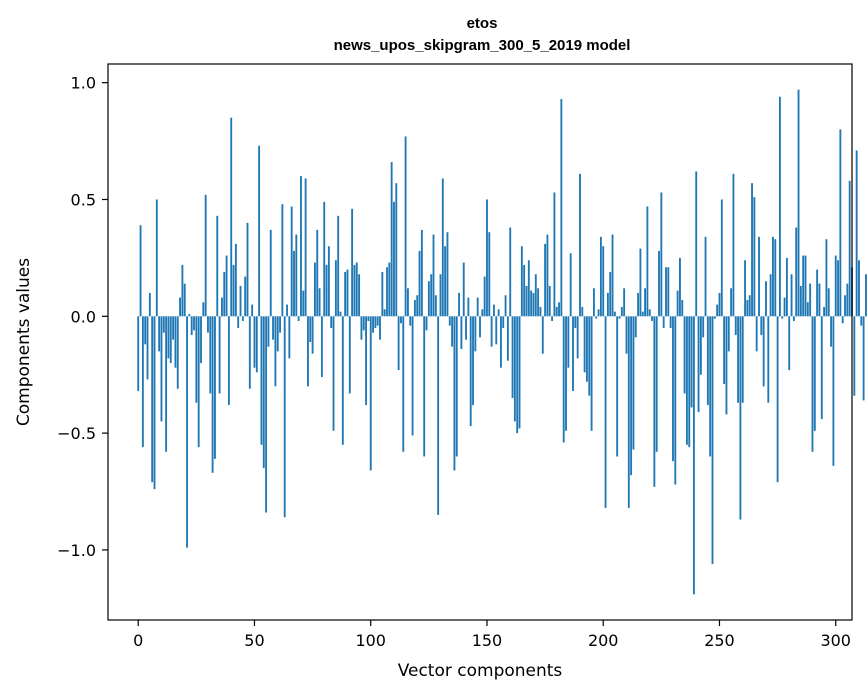 This screenshot has height=696, width=867. I want to click on chart-title: etos, so click(482, 23).